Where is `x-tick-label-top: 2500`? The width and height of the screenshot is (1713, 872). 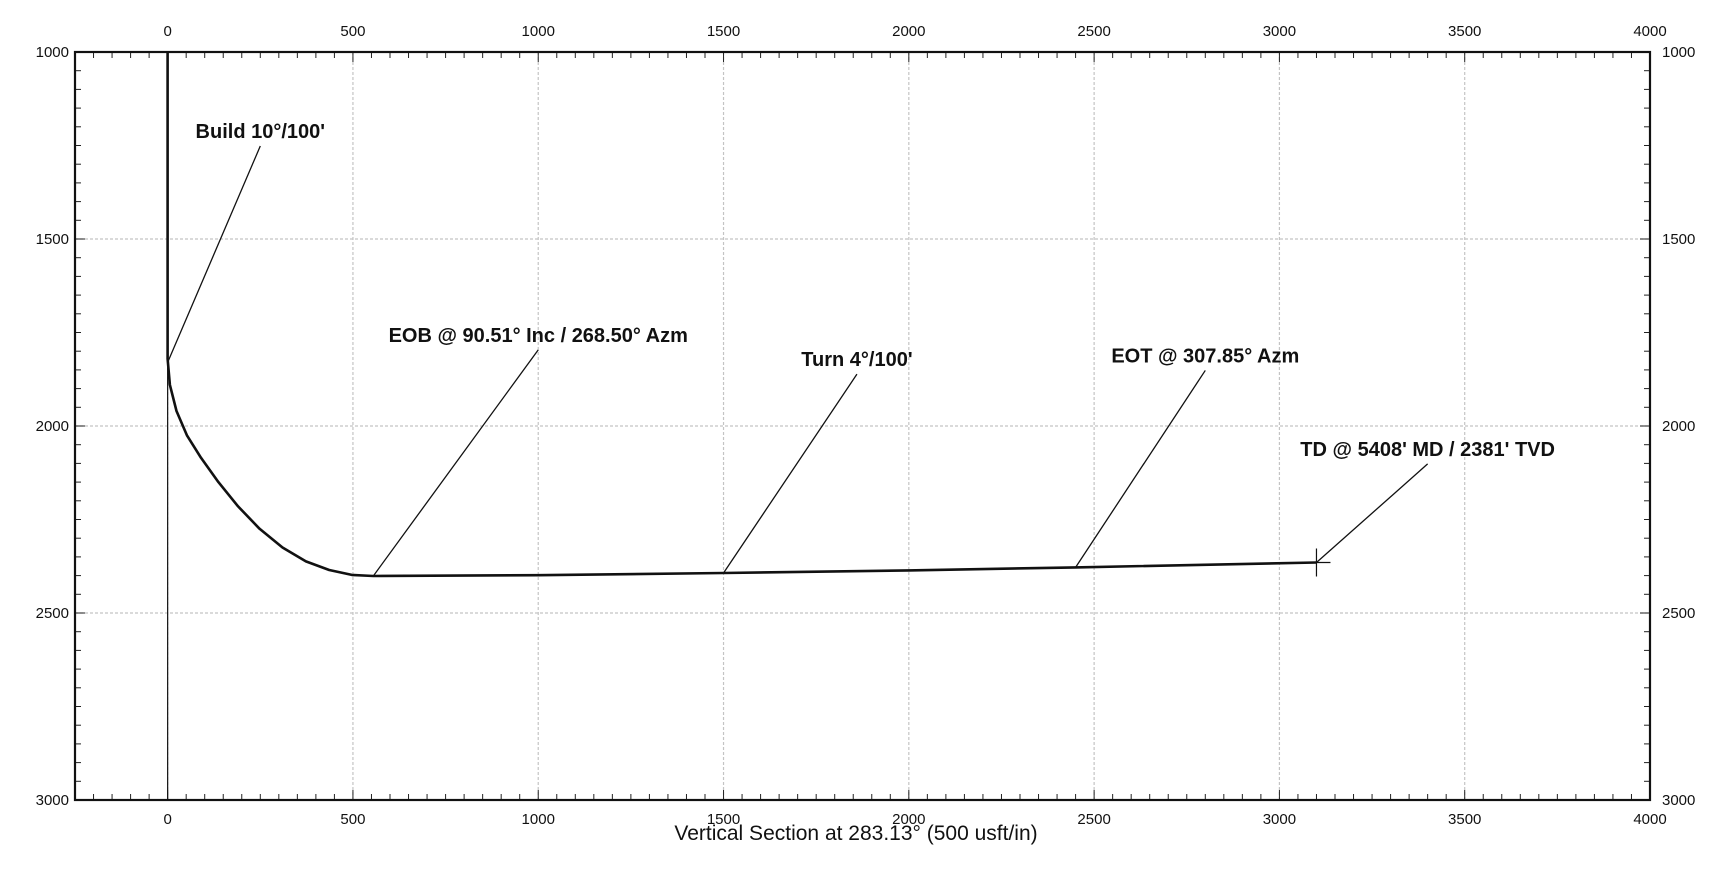 x-tick-label-top: 2500 is located at coordinates (1093, 31).